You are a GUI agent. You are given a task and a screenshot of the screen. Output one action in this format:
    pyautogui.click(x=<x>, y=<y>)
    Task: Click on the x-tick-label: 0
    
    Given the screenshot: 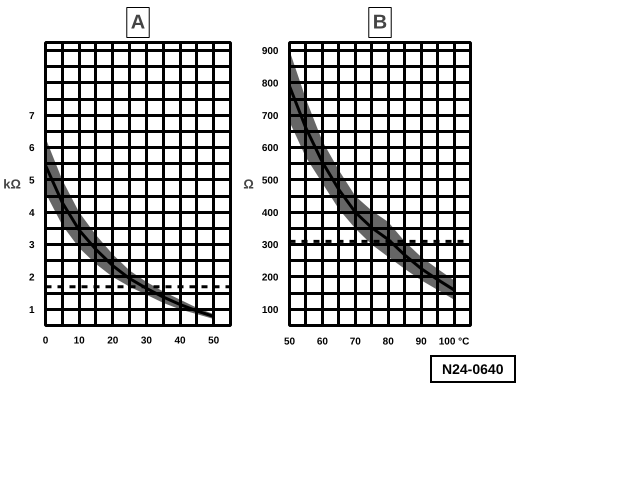 What is the action you would take?
    pyautogui.click(x=45, y=341)
    